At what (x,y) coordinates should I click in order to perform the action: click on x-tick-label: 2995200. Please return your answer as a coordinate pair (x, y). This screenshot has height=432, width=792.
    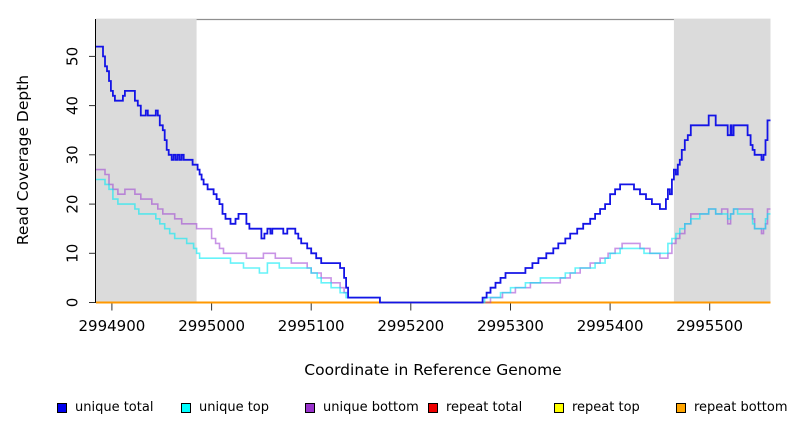
    Looking at the image, I should click on (410, 326).